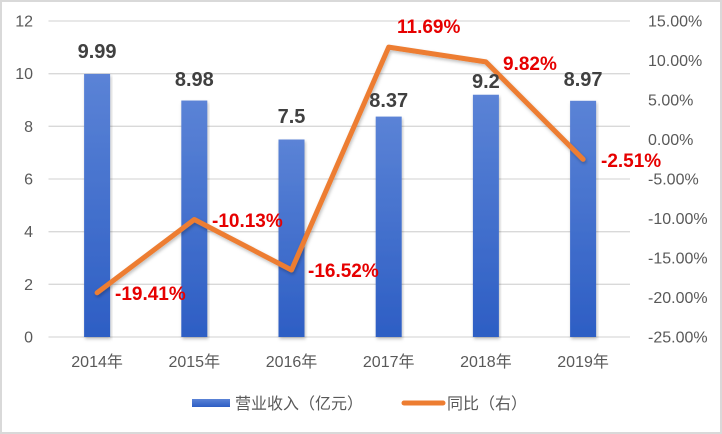 The image size is (722, 434). I want to click on x-axis: 2014年 2015年 2016年 2017年 2018年 2019年, so click(340, 362).